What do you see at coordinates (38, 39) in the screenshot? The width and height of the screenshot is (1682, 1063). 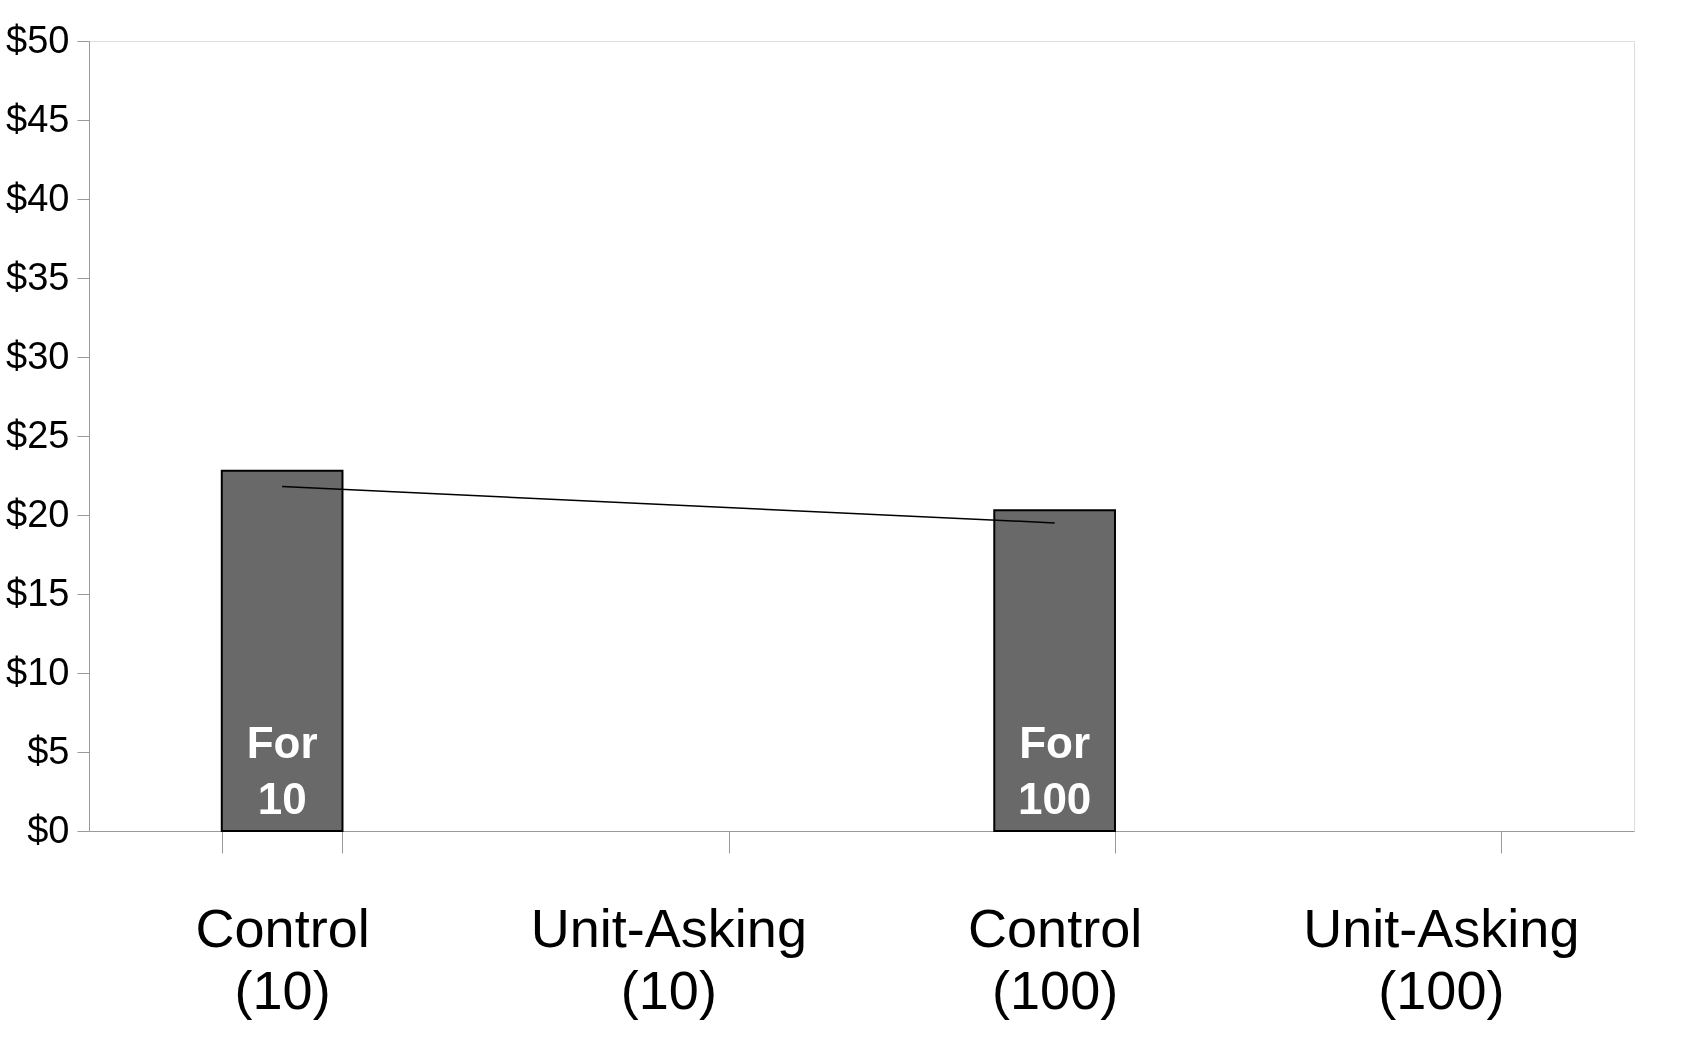 I see `y-tick-label: $50` at bounding box center [38, 39].